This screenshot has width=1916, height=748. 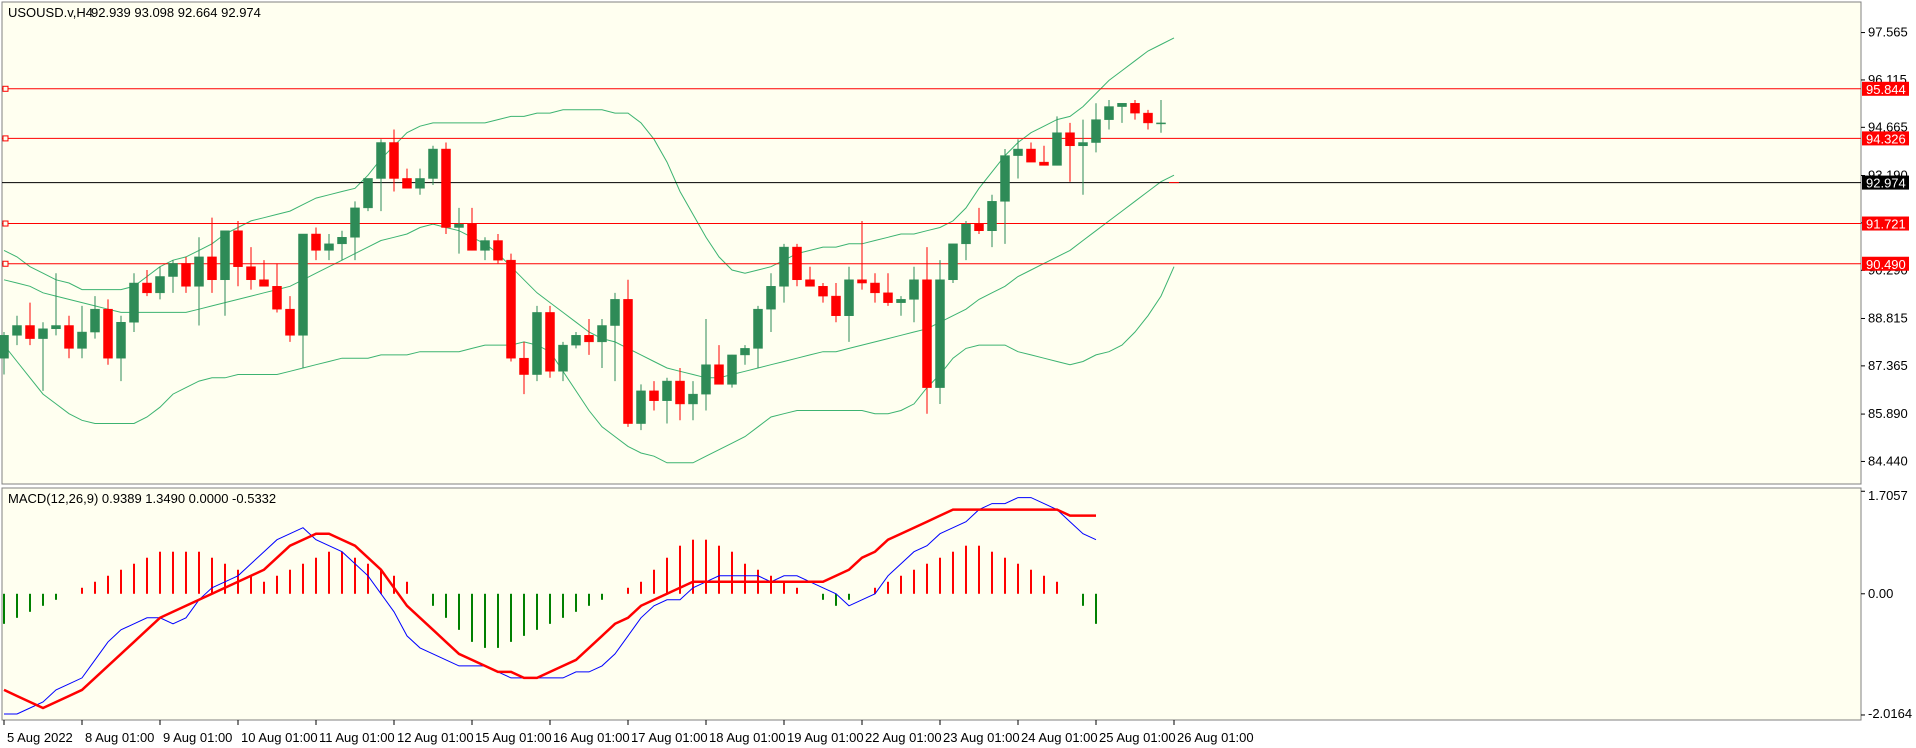 What do you see at coordinates (1888, 460) in the screenshot?
I see `price-tick-label: 84.440` at bounding box center [1888, 460].